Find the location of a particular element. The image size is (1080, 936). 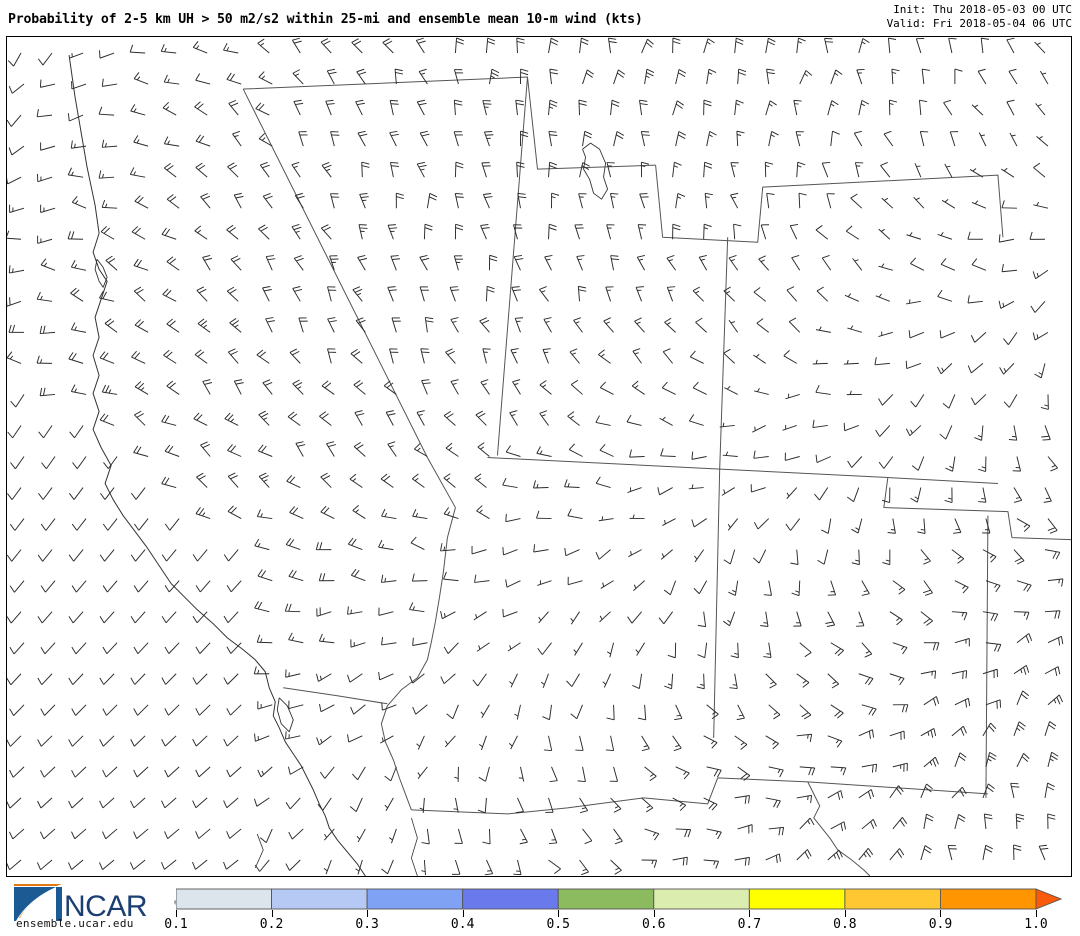

ncar-logo: NCAR is located at coordinates (81, 903).